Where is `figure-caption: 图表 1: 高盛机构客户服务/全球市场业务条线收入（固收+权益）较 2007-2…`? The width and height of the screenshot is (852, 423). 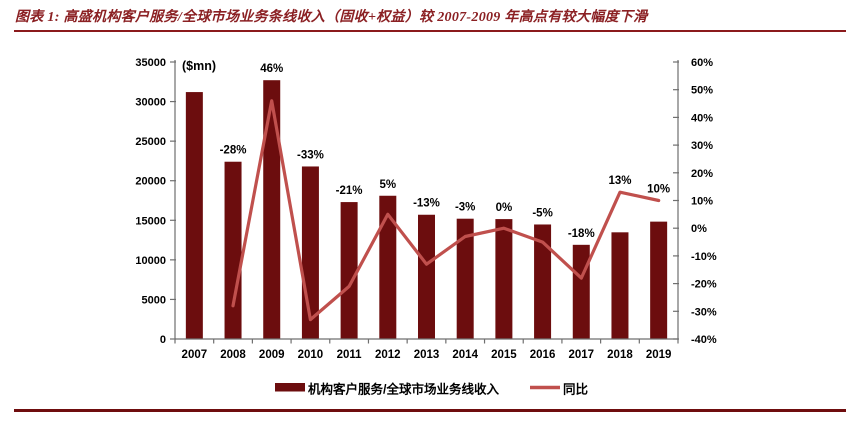
figure-caption: 图表 1: 高盛机构客户服务/全球市场业务条线收入（固收+权益）较 2007-2… is located at coordinates (428, 16).